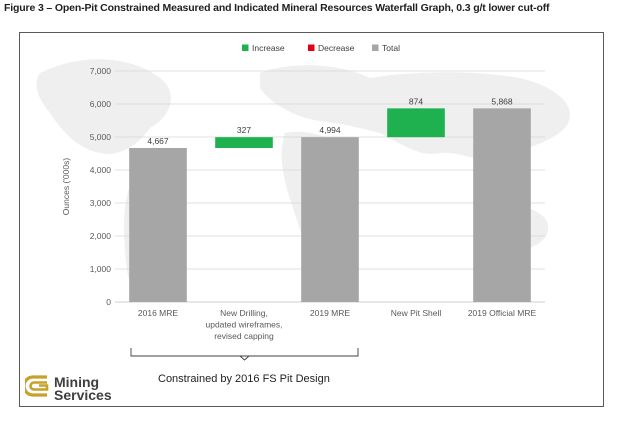 Image resolution: width=625 pixels, height=422 pixels. What do you see at coordinates (244, 354) in the screenshot?
I see `category-bracket` at bounding box center [244, 354].